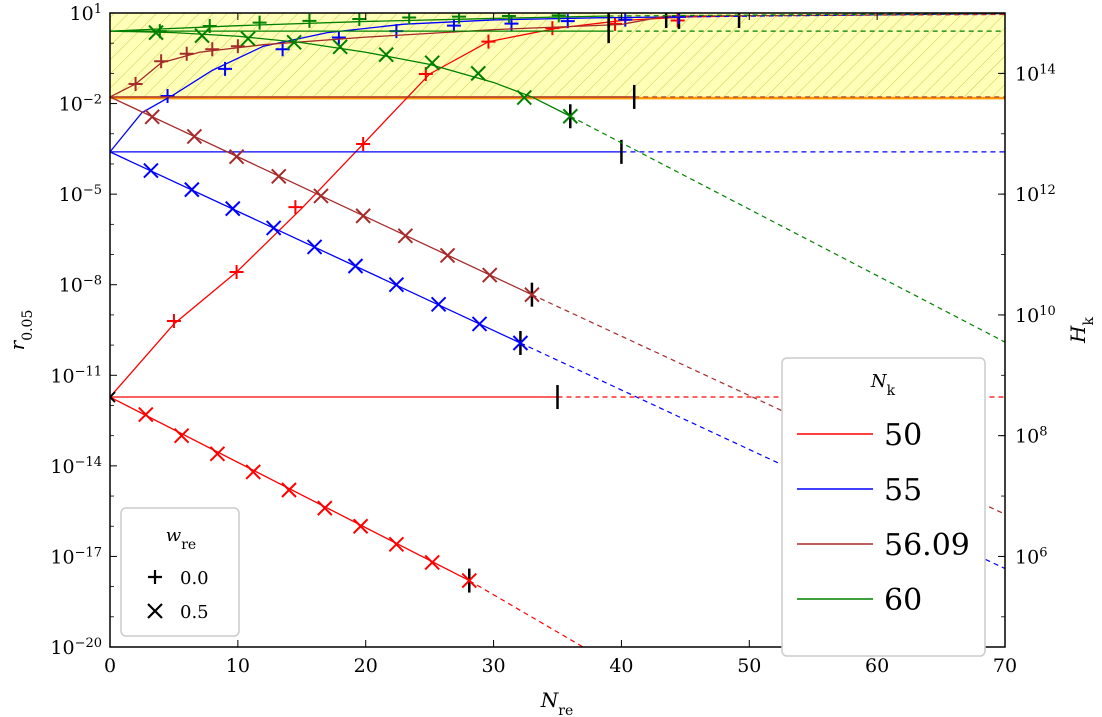  What do you see at coordinates (155, 577) in the screenshot?
I see `plus-symbol` at bounding box center [155, 577].